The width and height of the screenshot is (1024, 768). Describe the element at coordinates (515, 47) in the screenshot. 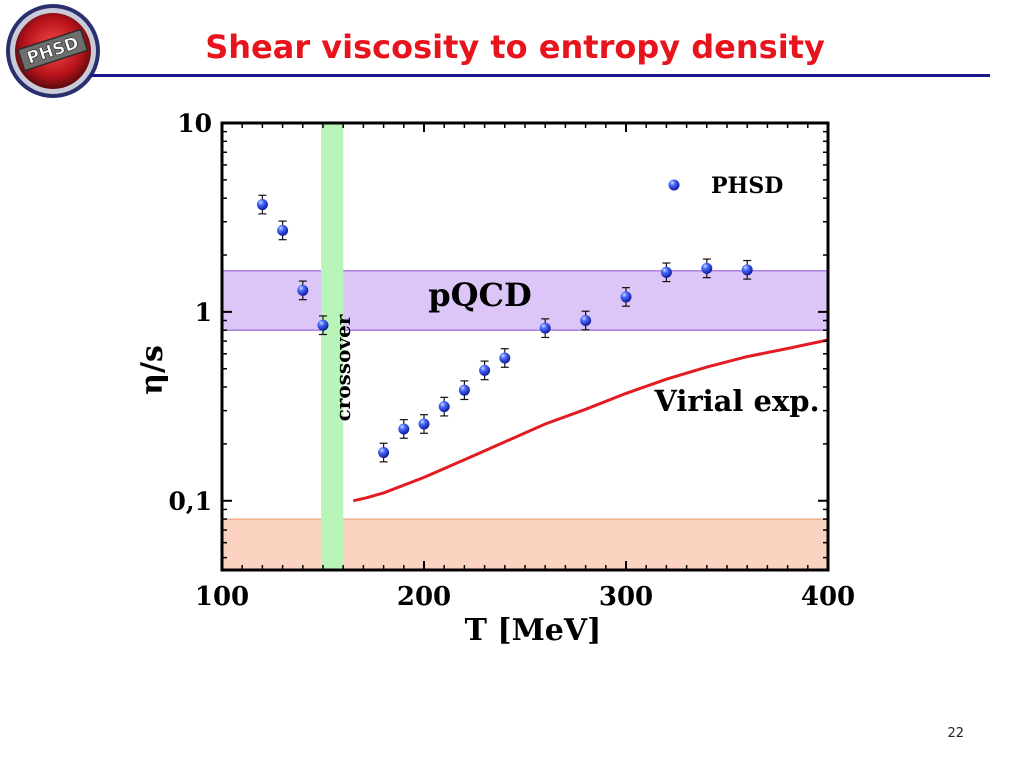

I see `slide-title: Shear viscosity to entropy density` at that location.